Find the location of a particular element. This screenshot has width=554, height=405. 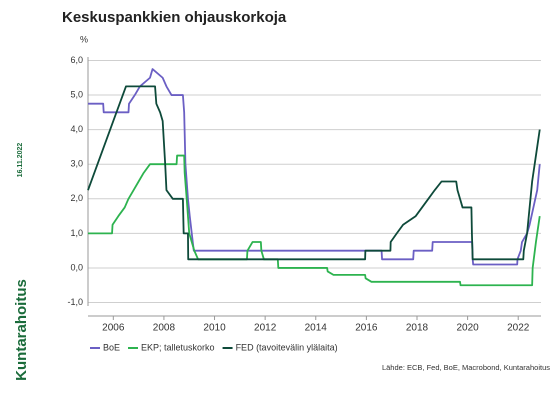

x-tick-label: 2006 is located at coordinates (113, 328).